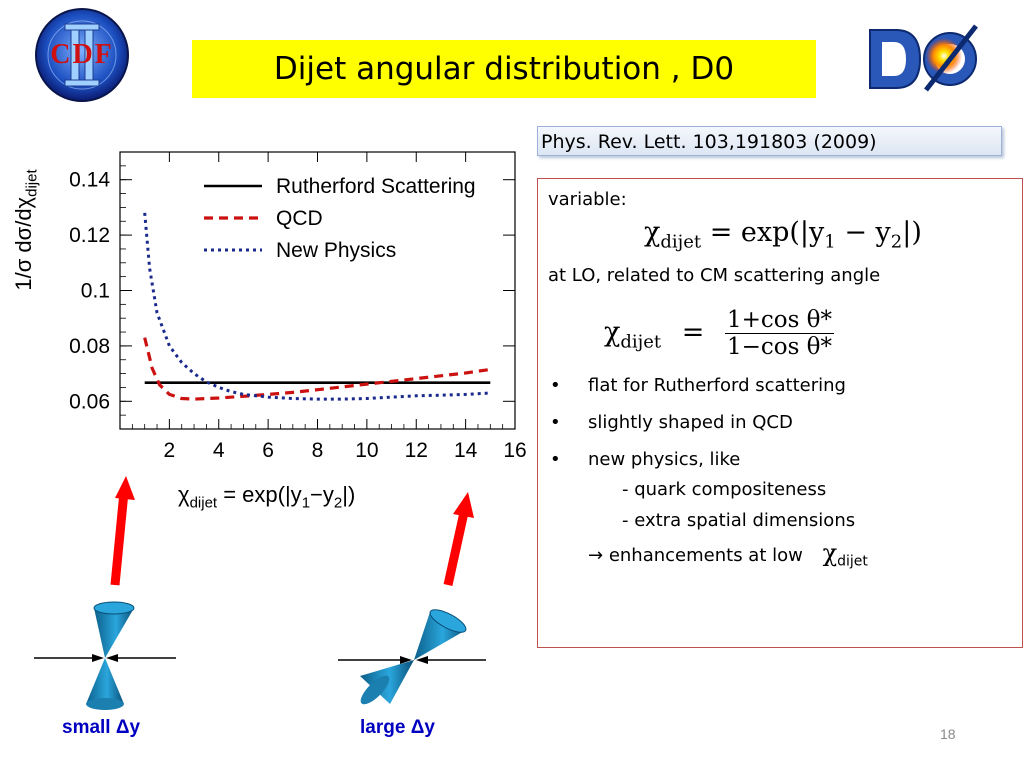 The height and width of the screenshot is (768, 1024). I want to click on sub-item: - quark compositeness, so click(724, 489).